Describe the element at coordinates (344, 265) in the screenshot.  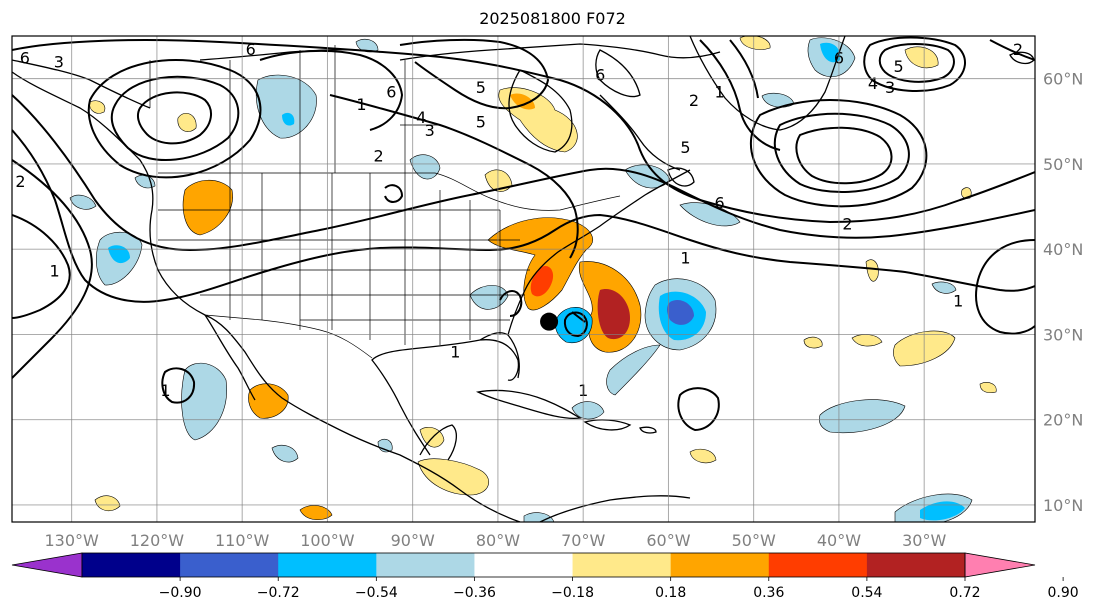
I see `us-state-lines-horizontal` at that location.